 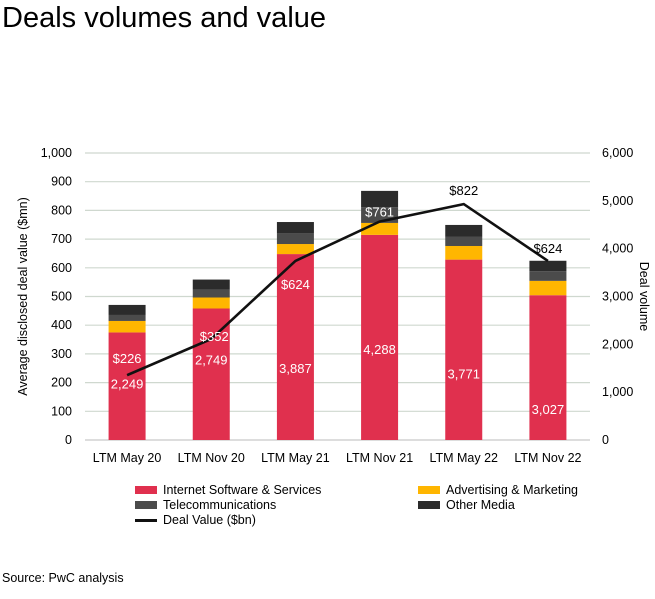 What do you see at coordinates (480, 505) in the screenshot?
I see `legend-label: Other Media` at bounding box center [480, 505].